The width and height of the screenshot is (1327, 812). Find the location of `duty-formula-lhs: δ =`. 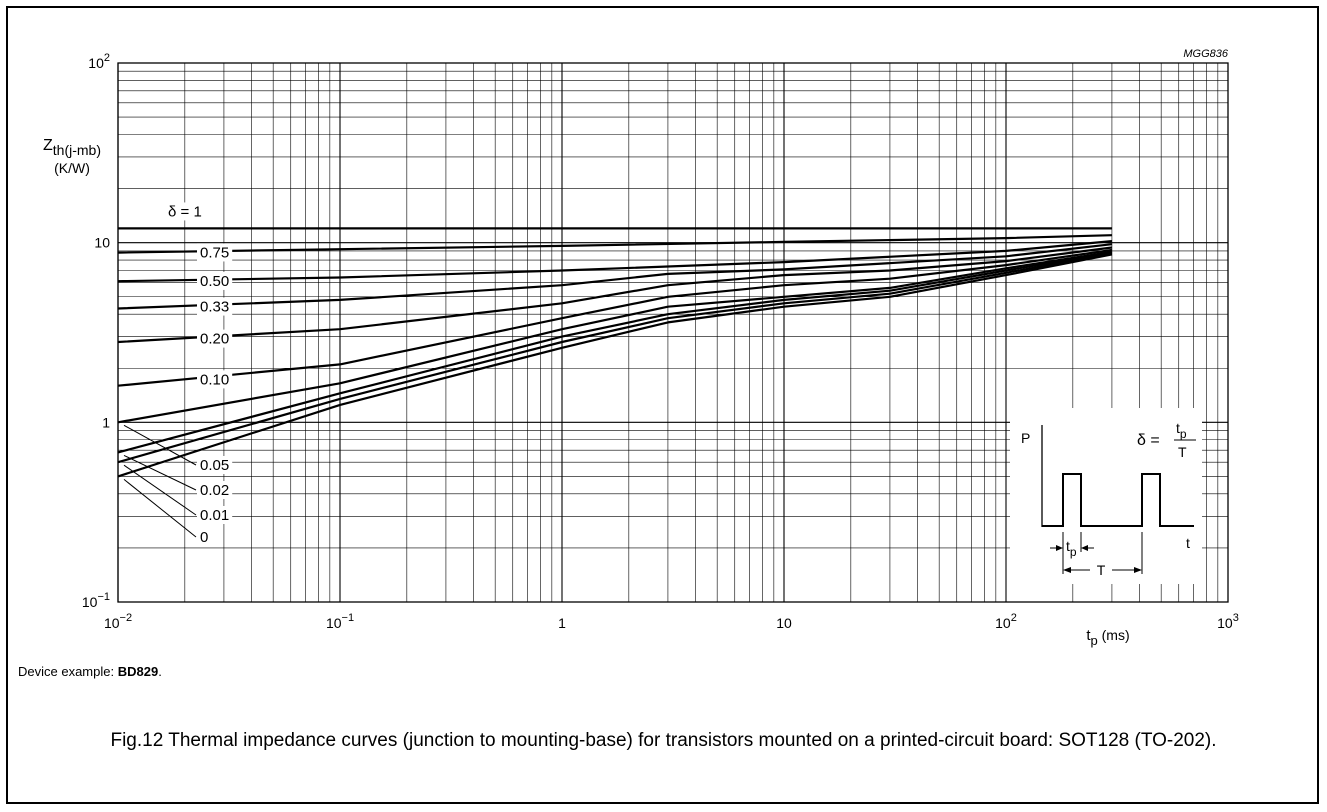

duty-formula-lhs: δ = is located at coordinates (1148, 440).